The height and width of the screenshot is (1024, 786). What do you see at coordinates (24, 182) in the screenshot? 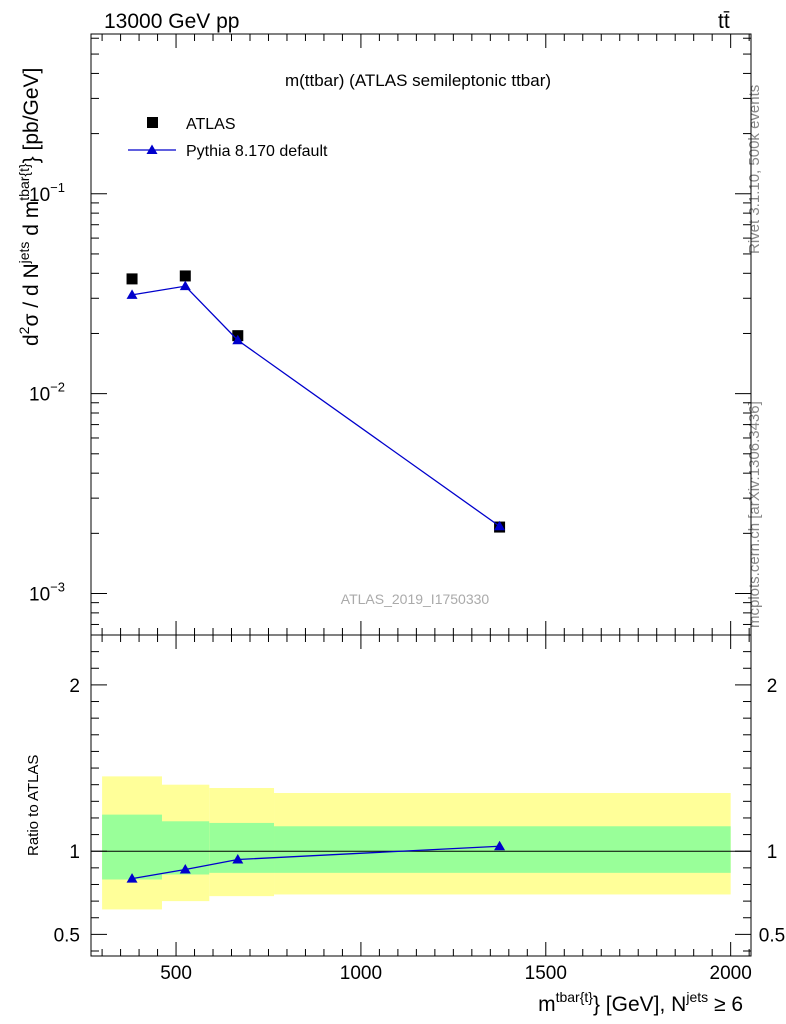
I see `y-label-tbar-sup: tbar{t}` at bounding box center [24, 182].